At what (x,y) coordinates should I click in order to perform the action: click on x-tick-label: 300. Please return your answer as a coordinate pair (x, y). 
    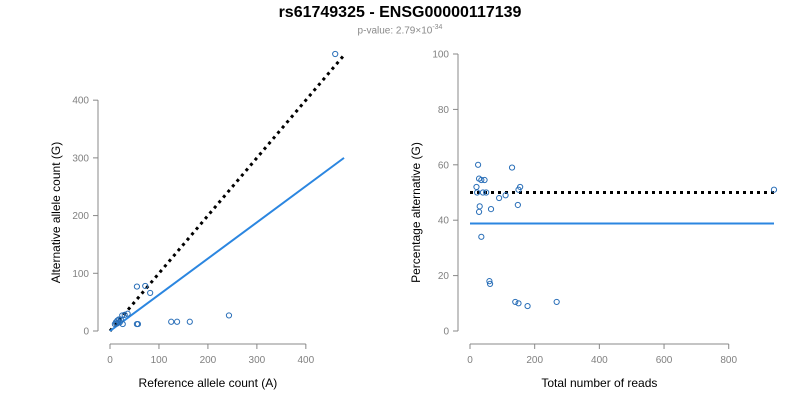
    Looking at the image, I should click on (257, 360).